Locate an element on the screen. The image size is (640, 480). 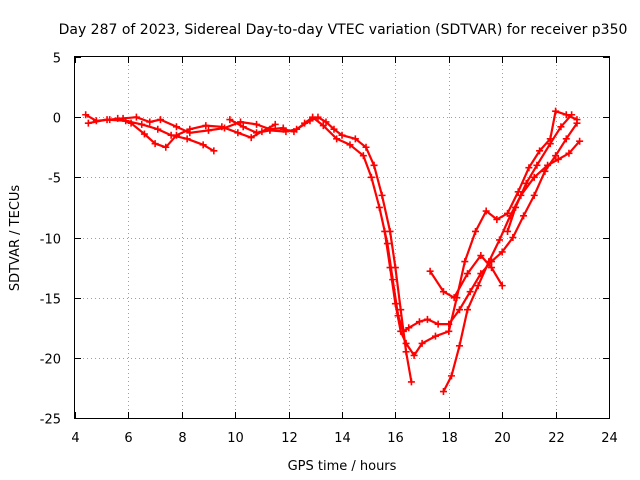
x-tick-label: 20 is located at coordinates (502, 438).